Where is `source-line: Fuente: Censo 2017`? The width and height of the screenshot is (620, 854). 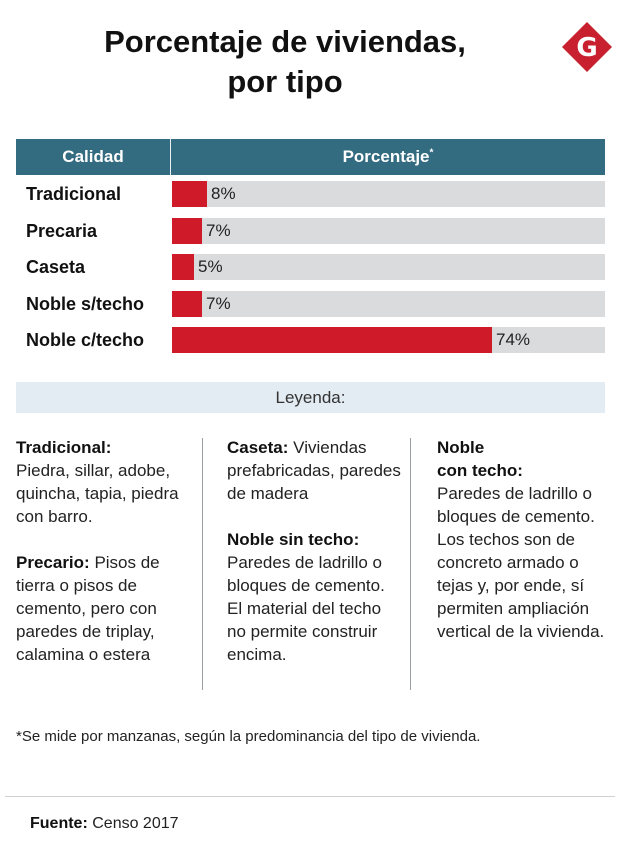 source-line: Fuente: Censo 2017 is located at coordinates (104, 824).